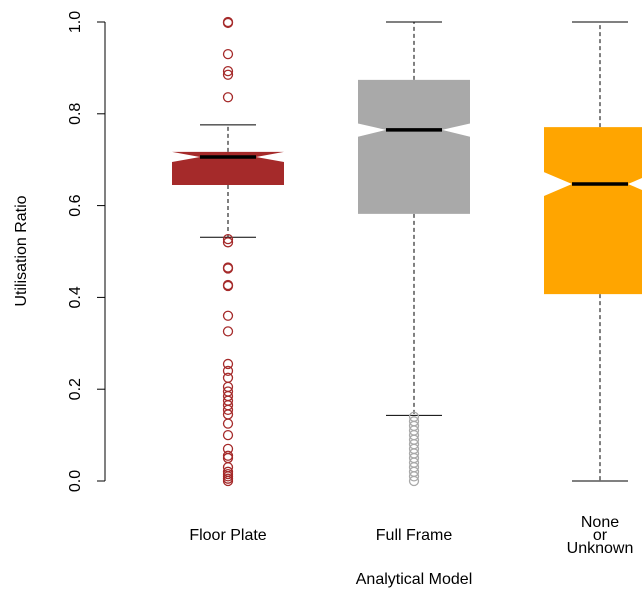 The width and height of the screenshot is (642, 594). I want to click on y-axis-title: Utilisation Ratio, so click(21, 250).